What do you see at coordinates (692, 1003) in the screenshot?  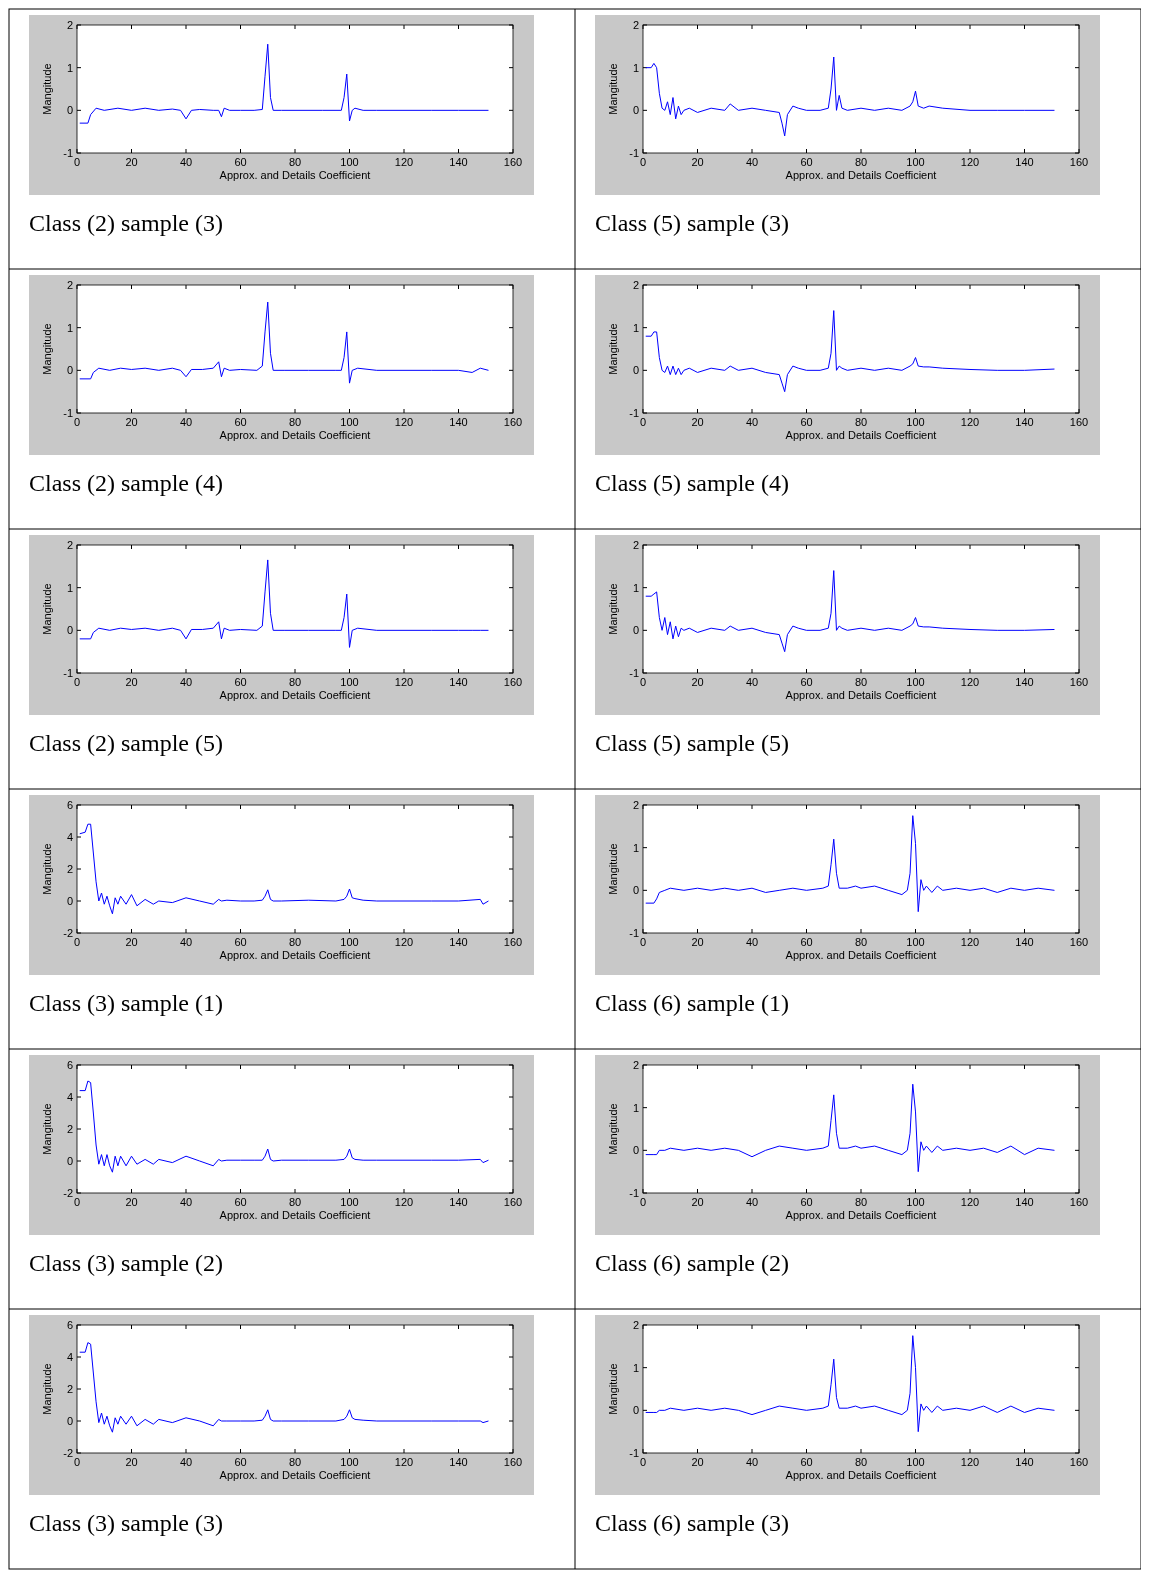 I see `text: Class (6) sample (1)` at bounding box center [692, 1003].